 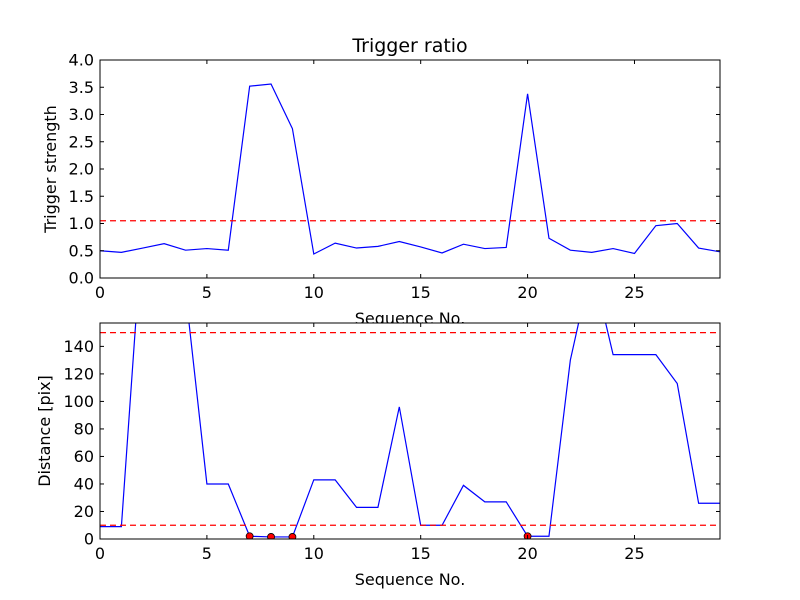 What do you see at coordinates (50, 169) in the screenshot?
I see `y-axis-label: Trigger strength` at bounding box center [50, 169].